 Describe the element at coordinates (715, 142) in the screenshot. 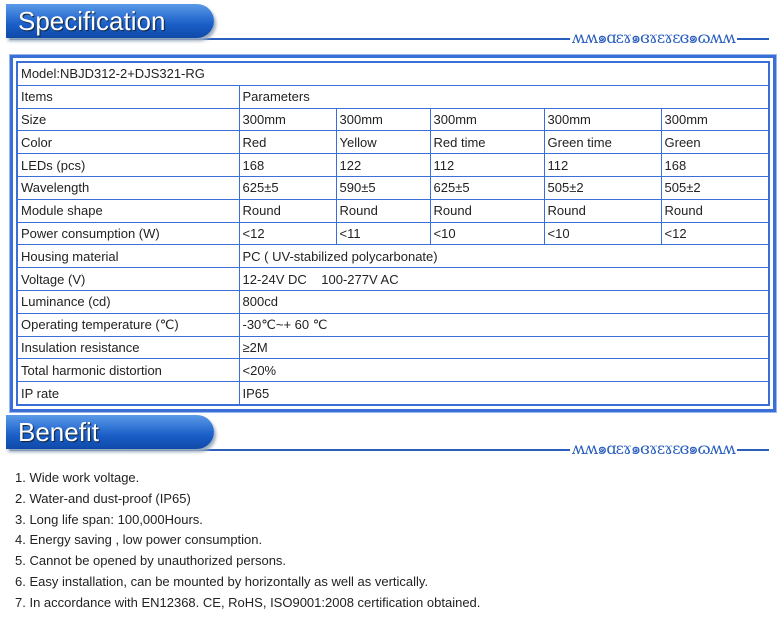

I see `value-cell: Green` at that location.